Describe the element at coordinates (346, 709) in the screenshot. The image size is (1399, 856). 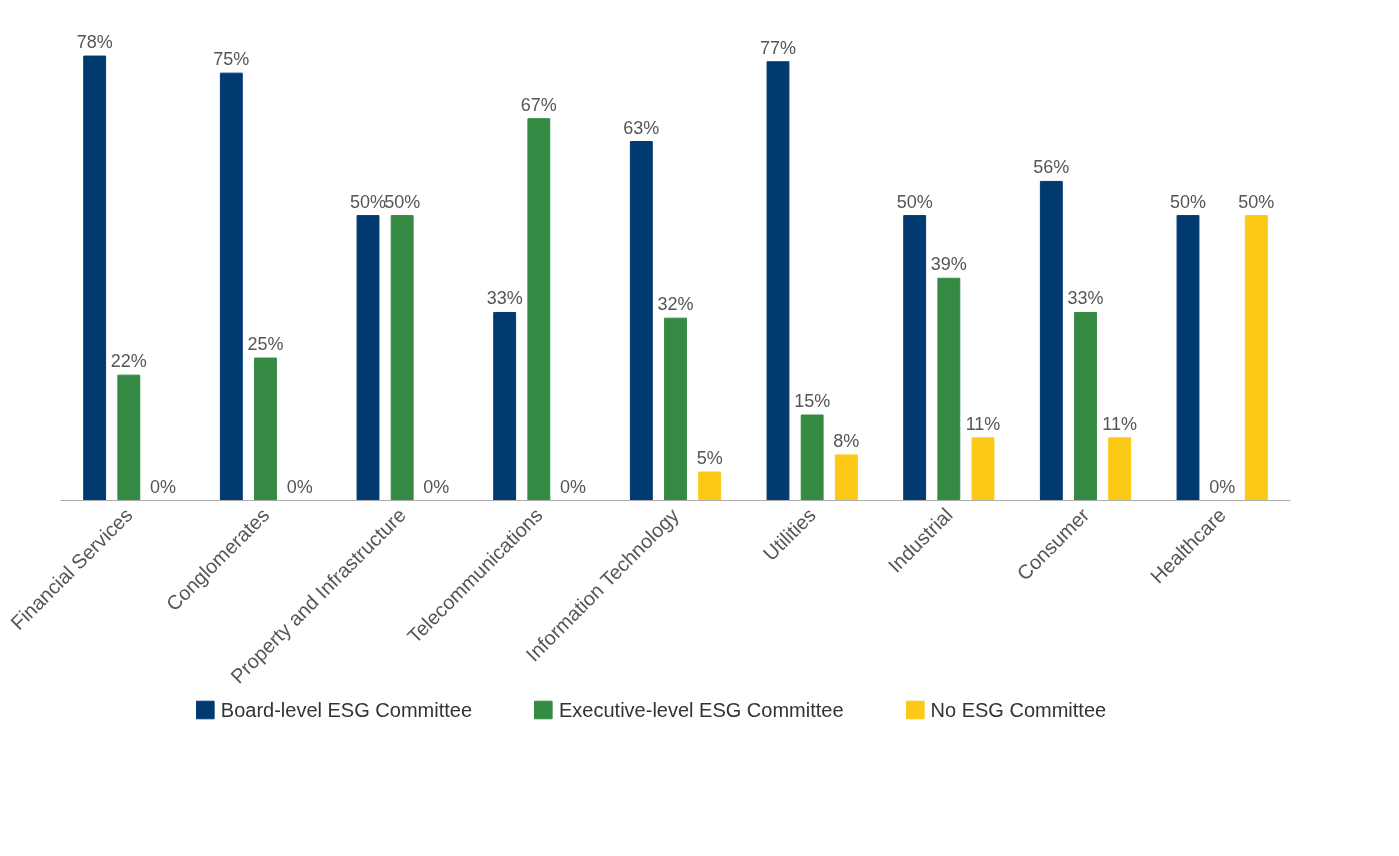
I see `legend-label: Board-level ESG Committee` at that location.